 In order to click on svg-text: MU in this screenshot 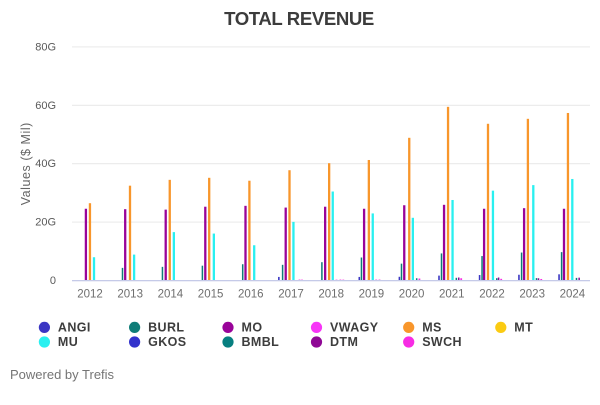, I will do `click(68, 342)`.